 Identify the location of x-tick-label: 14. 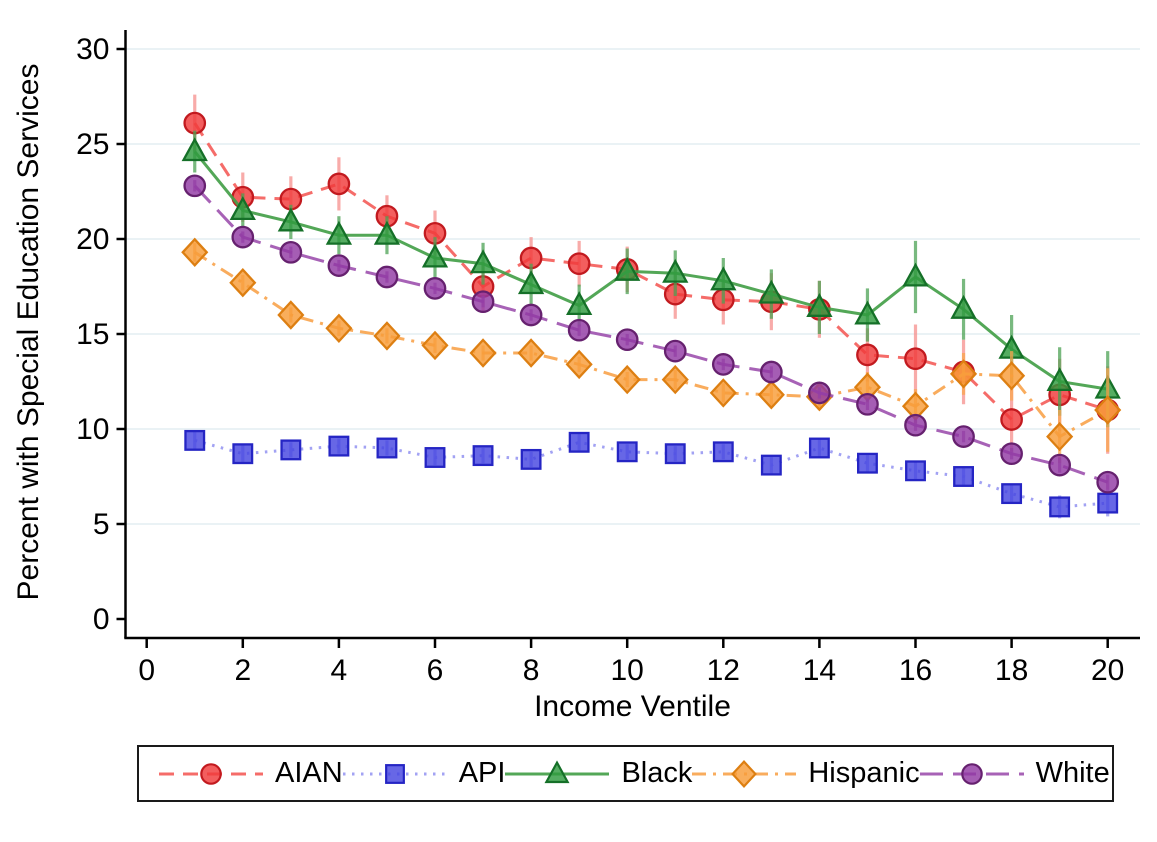
(819, 670).